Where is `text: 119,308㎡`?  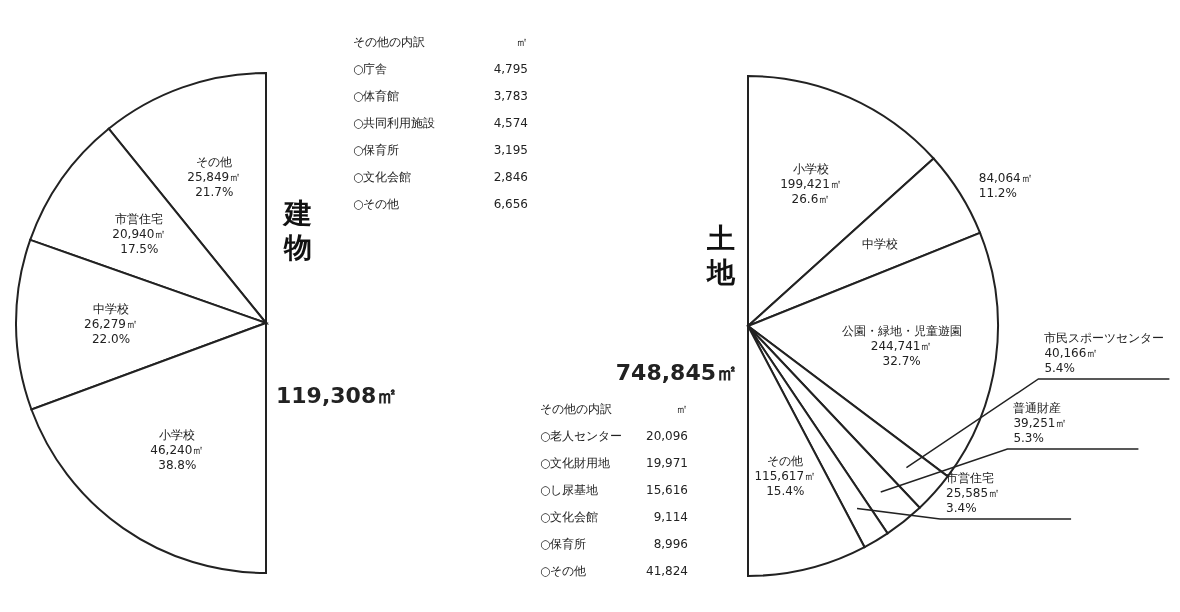
text: 119,308㎡ is located at coordinates (337, 395).